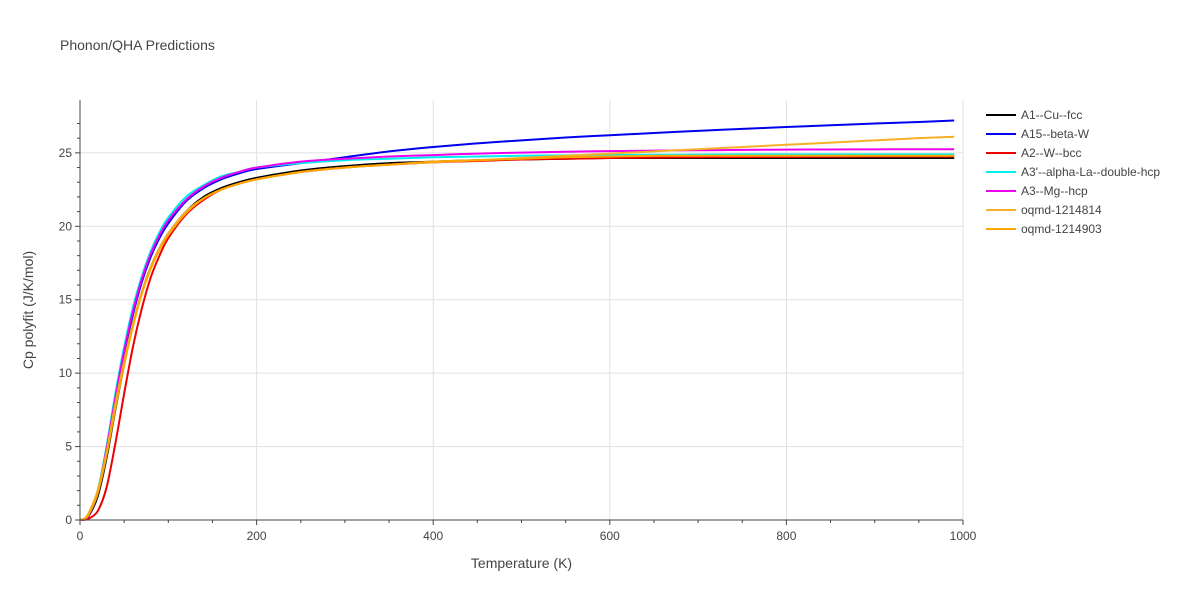  What do you see at coordinates (1055, 134) in the screenshot?
I see `legend-label: A15--beta-W` at bounding box center [1055, 134].